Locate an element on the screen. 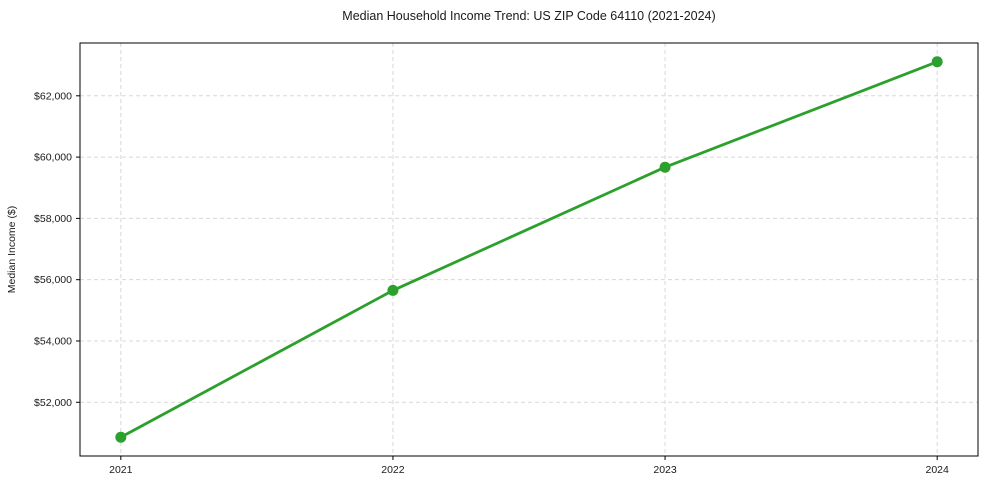  y-tick-label: $62,000 is located at coordinates (53, 96).